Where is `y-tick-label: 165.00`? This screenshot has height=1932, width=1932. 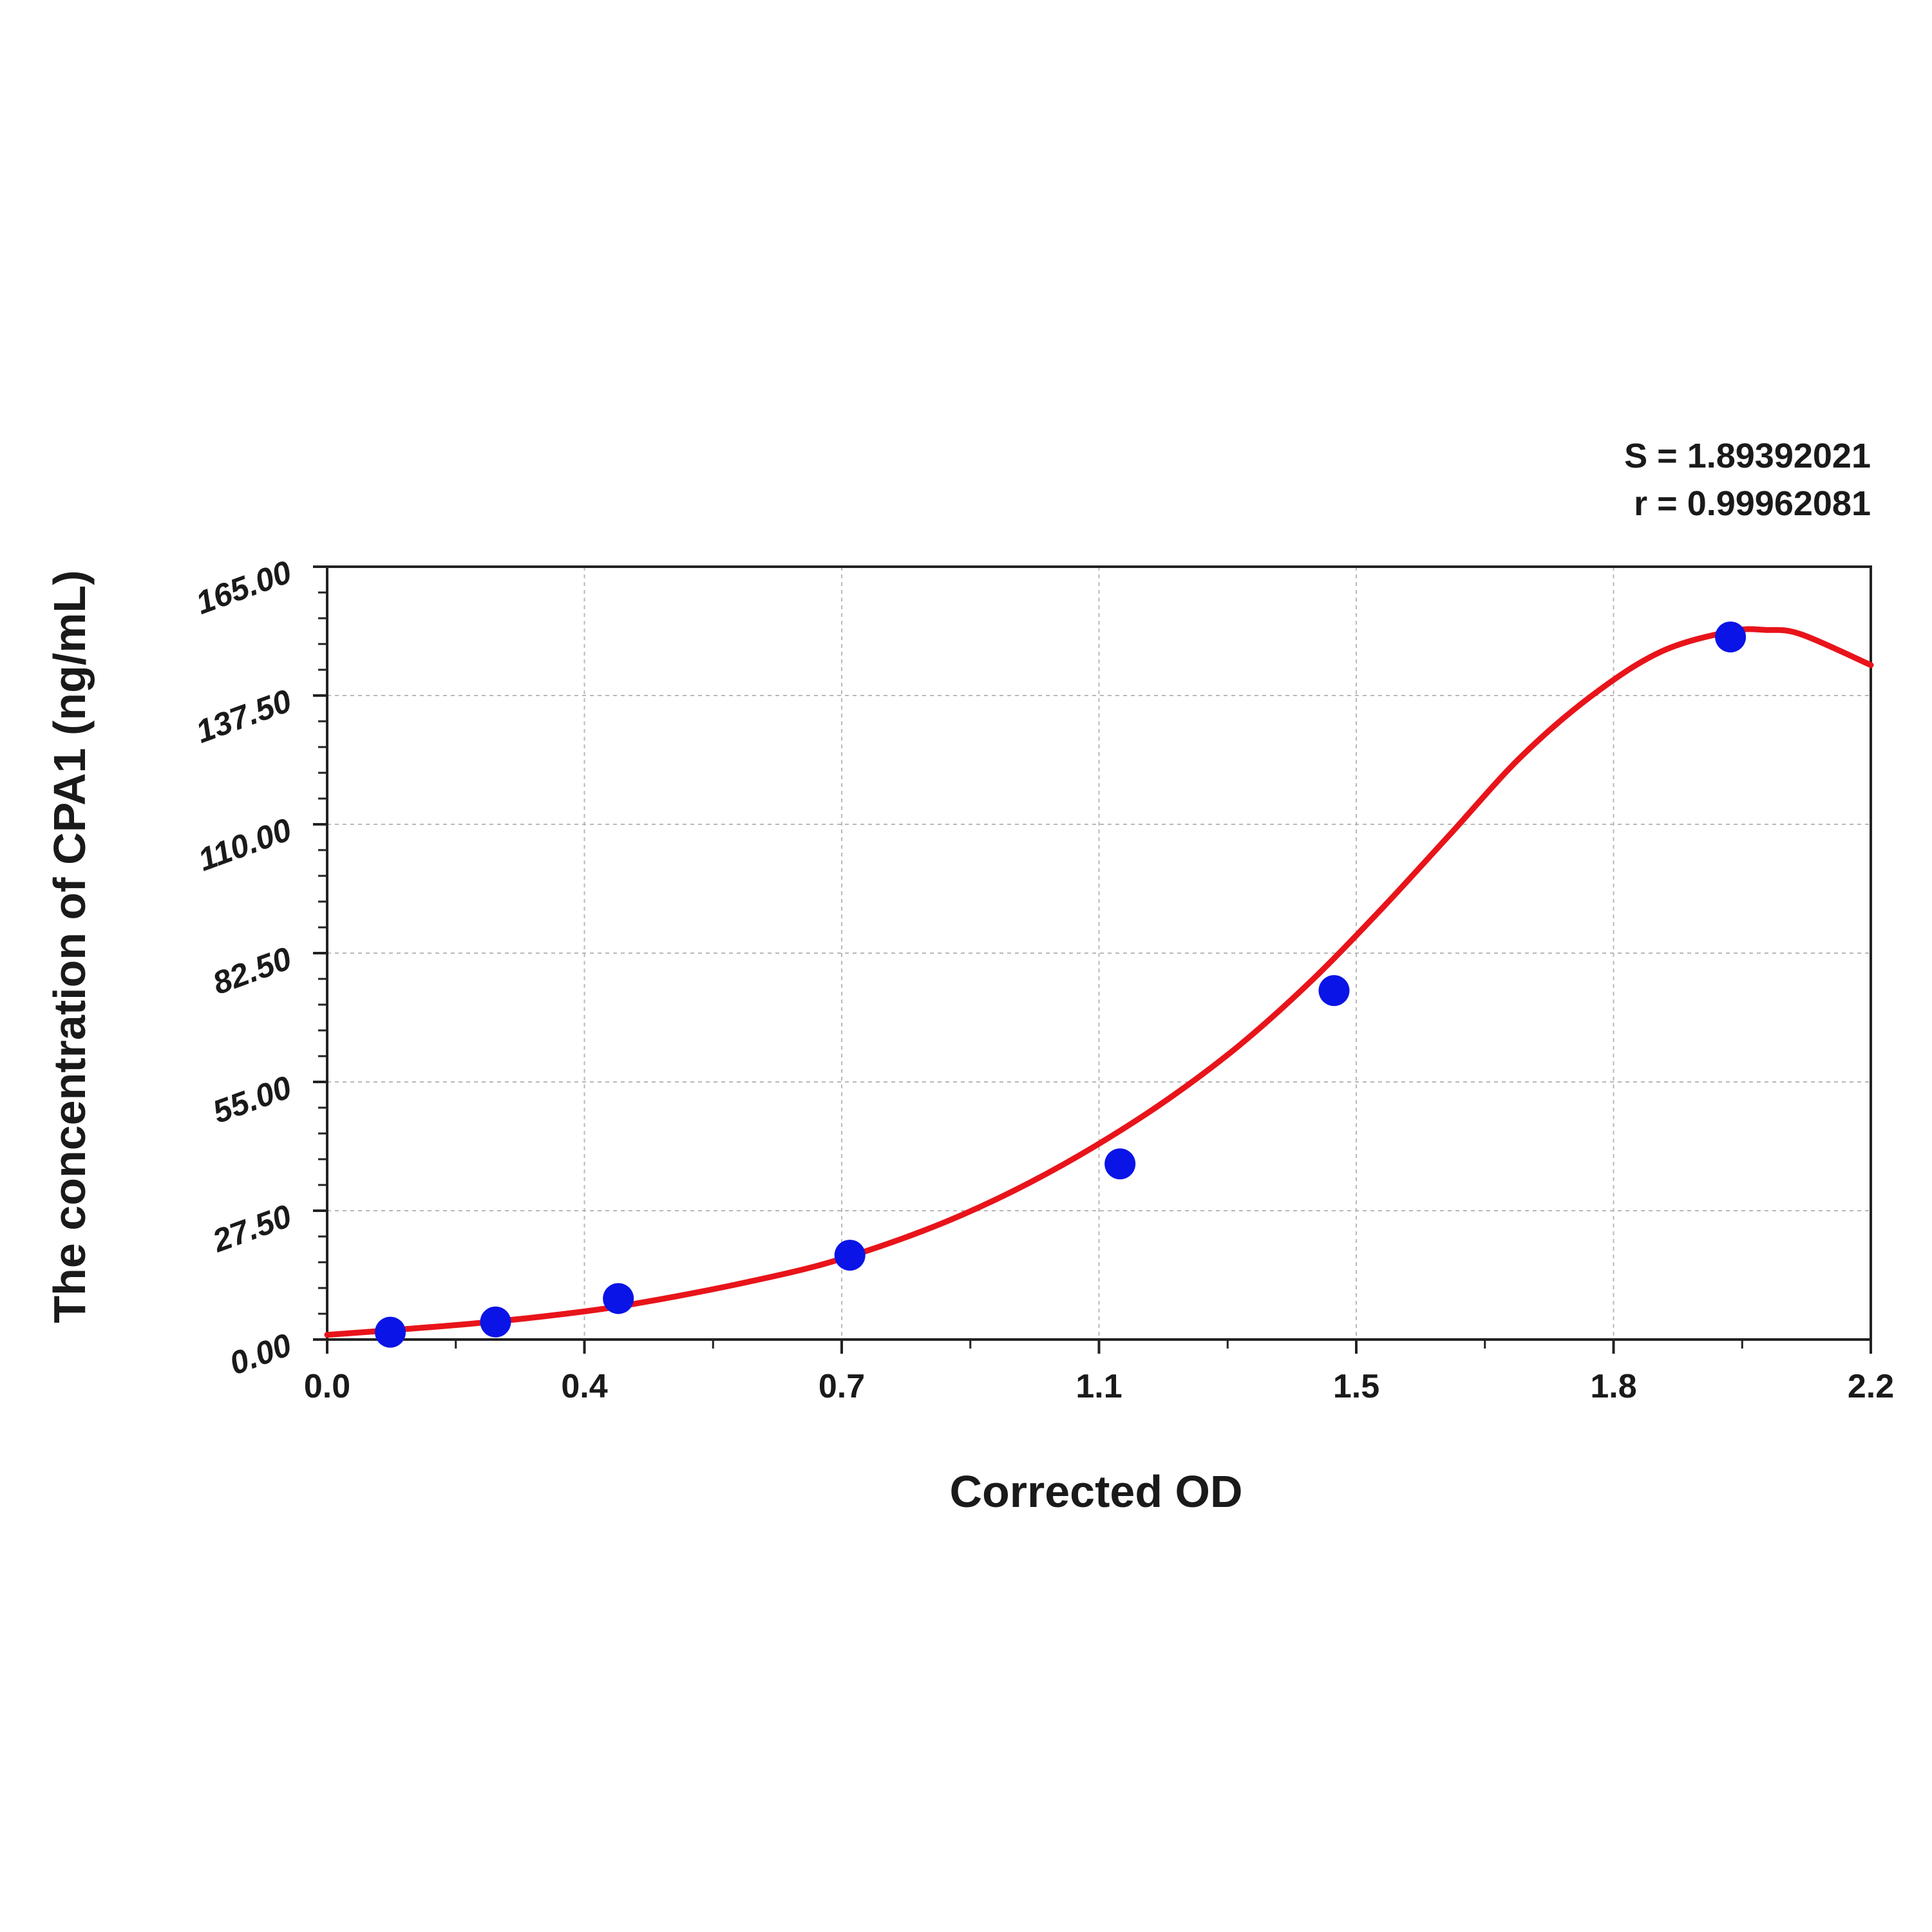 y-tick-label: 165.00 is located at coordinates (243, 587).